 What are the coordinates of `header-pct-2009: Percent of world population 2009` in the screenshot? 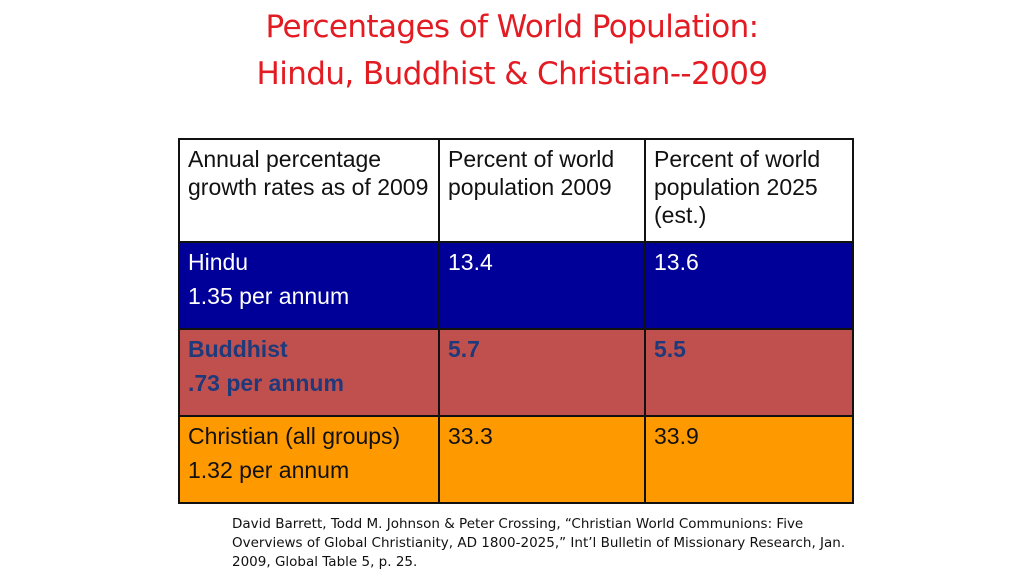 It's located at (542, 190).